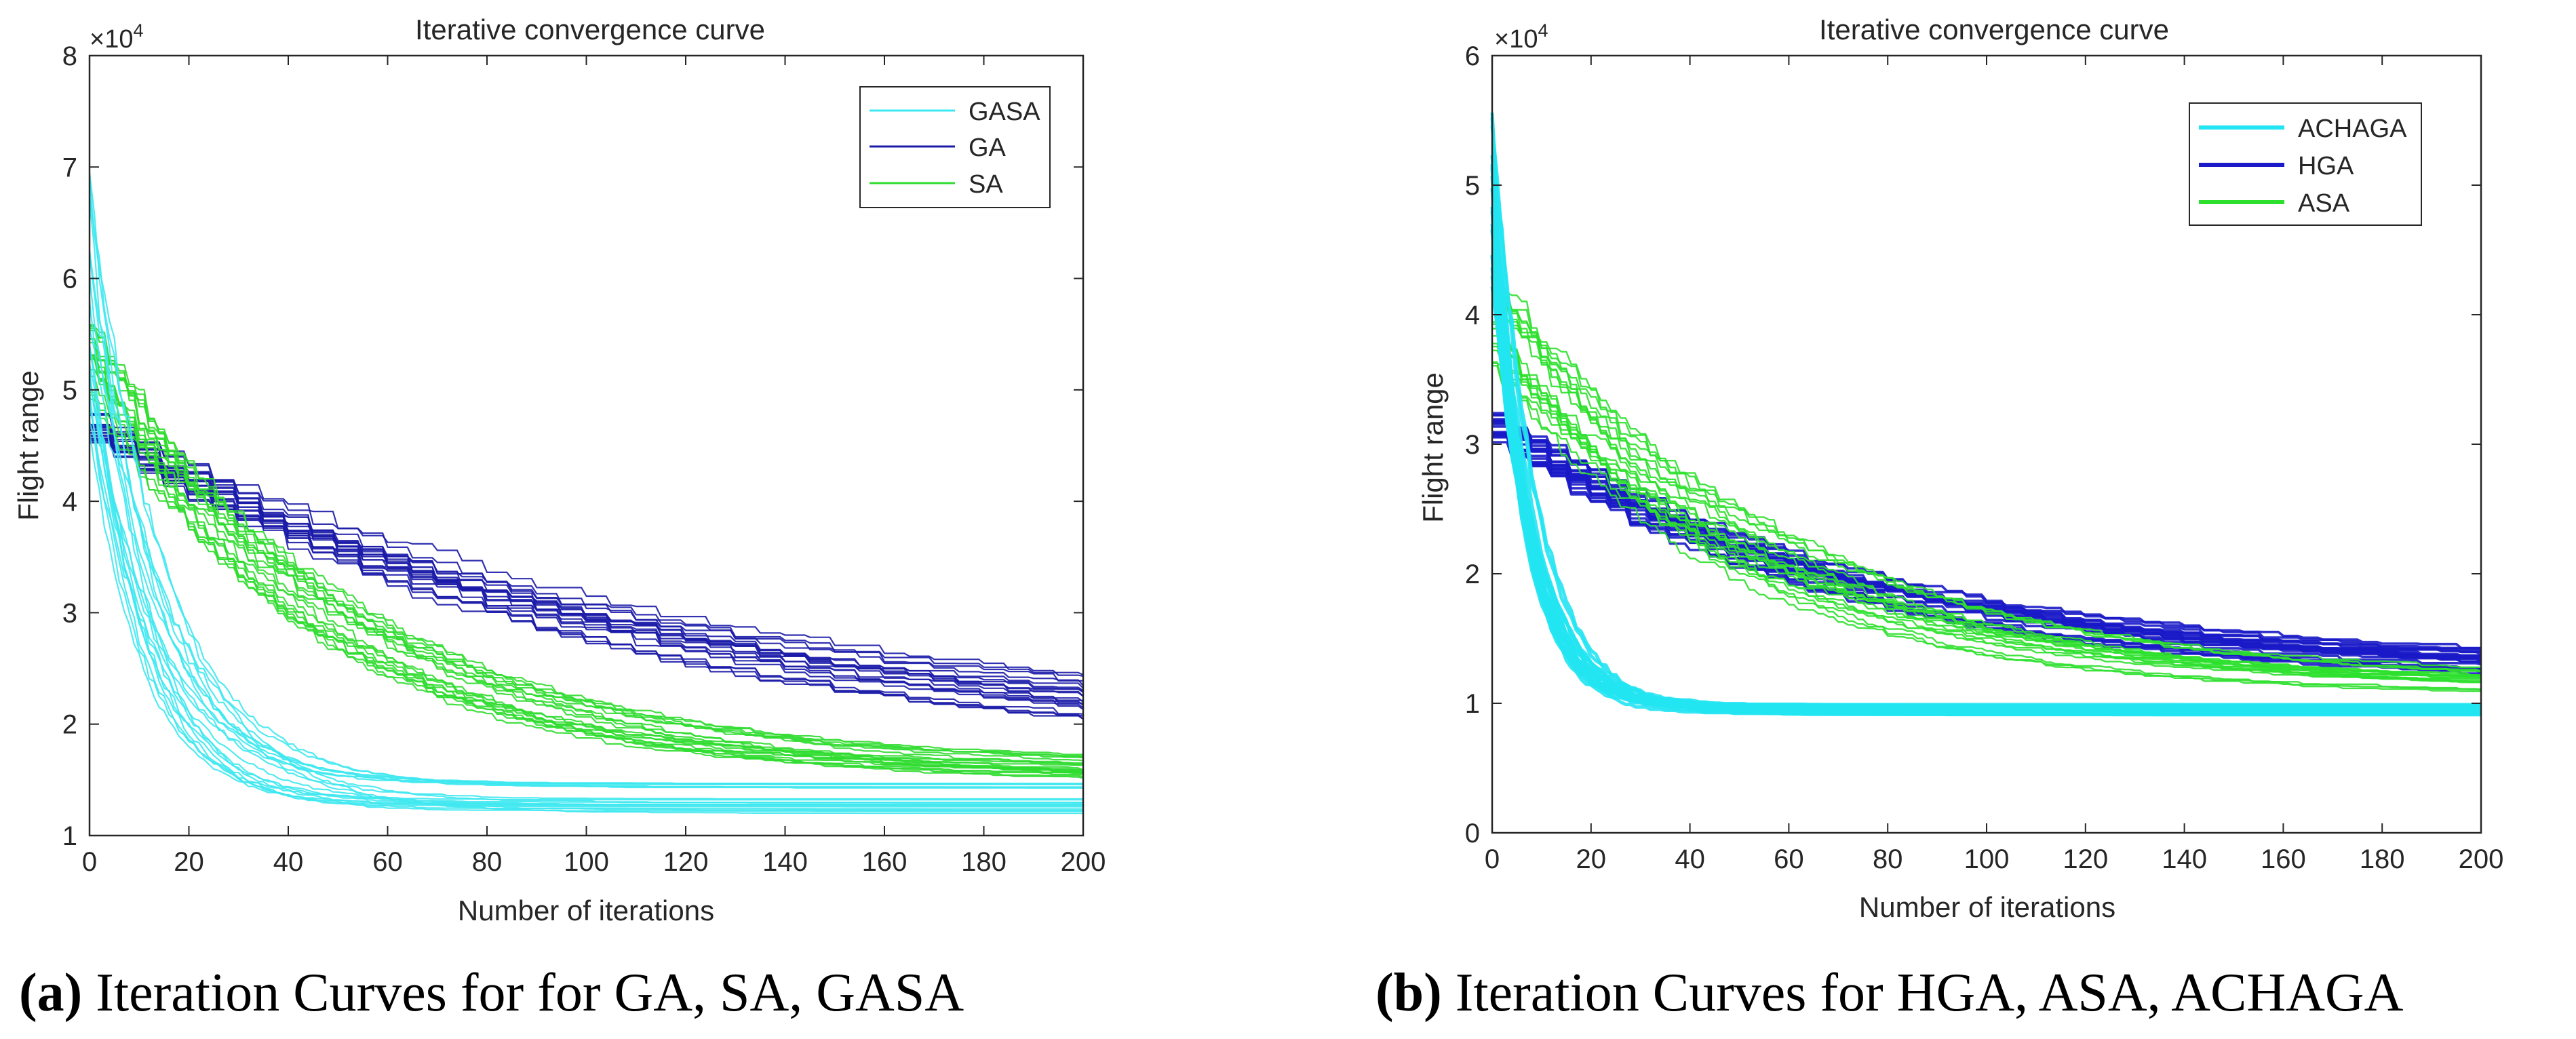 The width and height of the screenshot is (2576, 1039). Describe the element at coordinates (1004, 112) in the screenshot. I see `legend-label-gasa: GASA` at that location.